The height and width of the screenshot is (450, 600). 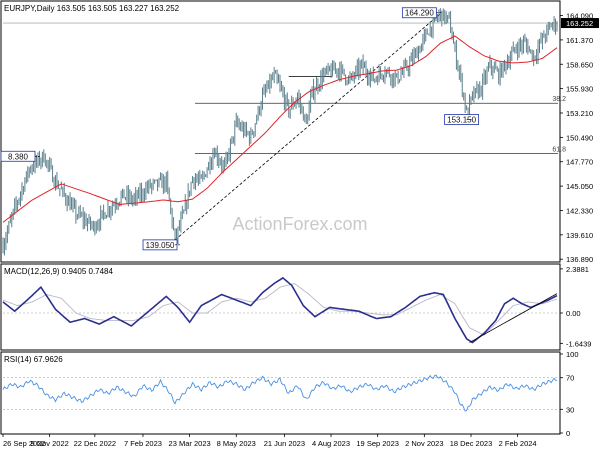 What do you see at coordinates (49, 443) in the screenshot?
I see `date-tick-label: 9 Nov 2022` at bounding box center [49, 443].